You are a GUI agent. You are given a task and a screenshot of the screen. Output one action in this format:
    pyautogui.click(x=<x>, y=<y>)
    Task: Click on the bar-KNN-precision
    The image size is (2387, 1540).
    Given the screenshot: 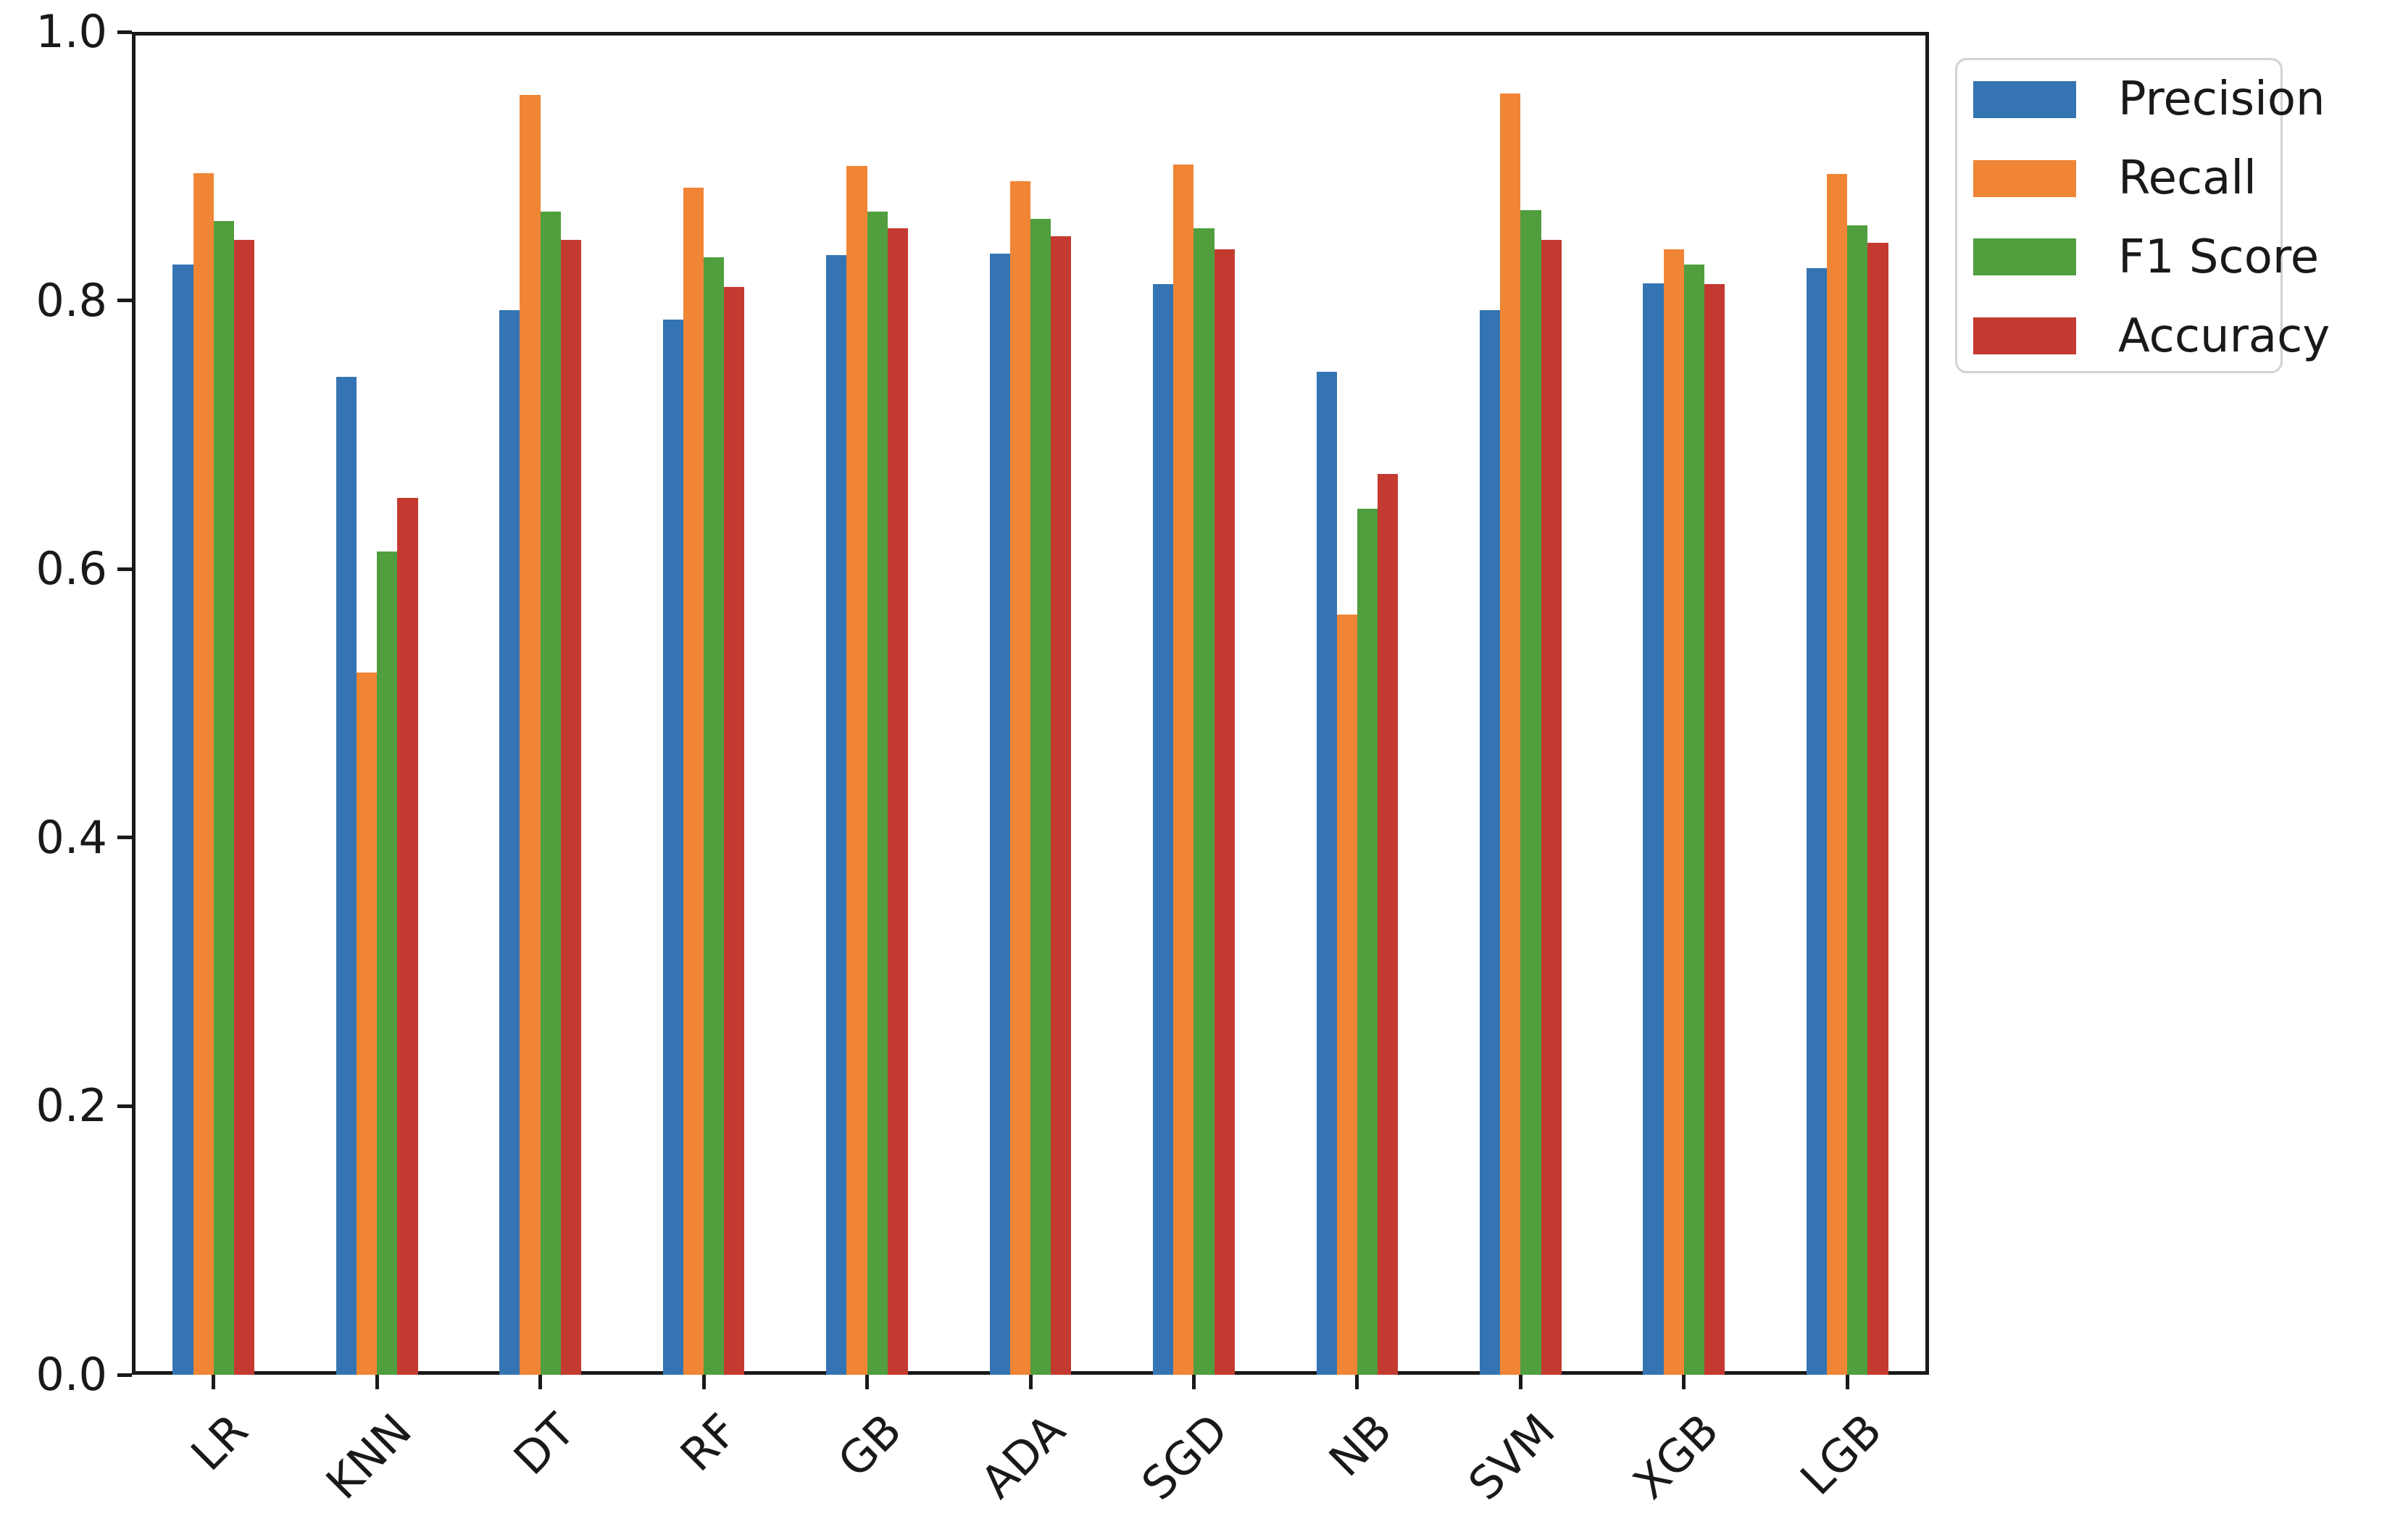 What is the action you would take?
    pyautogui.click(x=346, y=876)
    